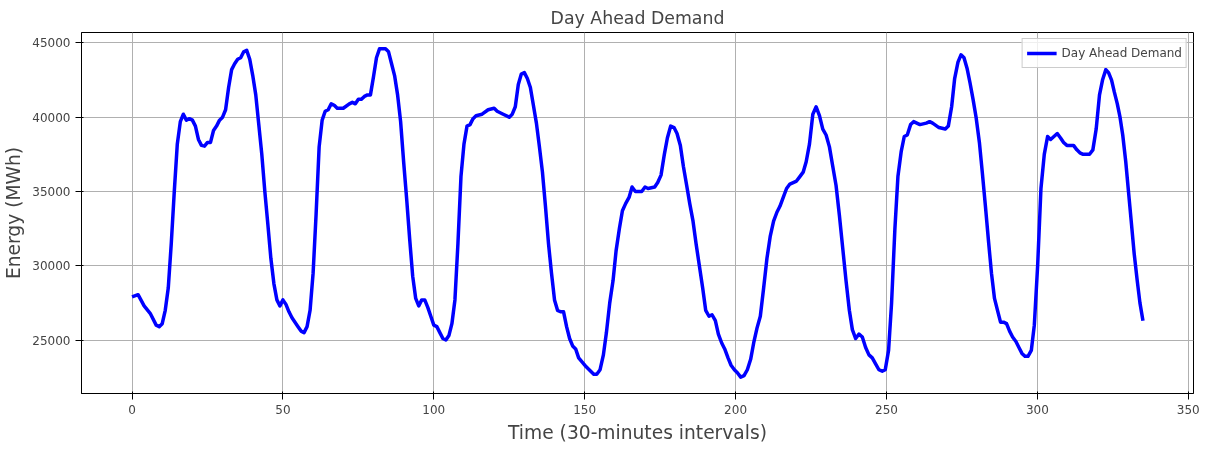 This screenshot has height=451, width=1212. Describe the element at coordinates (51, 117) in the screenshot. I see `y-tick-label: 40000` at that location.